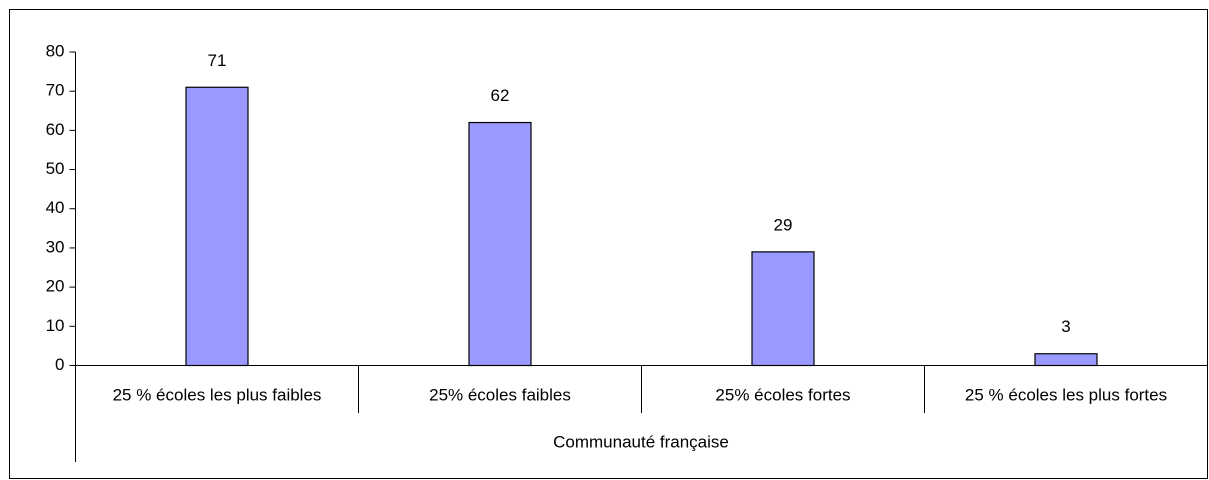  Describe the element at coordinates (217, 60) in the screenshot. I see `data-label: 71` at that location.